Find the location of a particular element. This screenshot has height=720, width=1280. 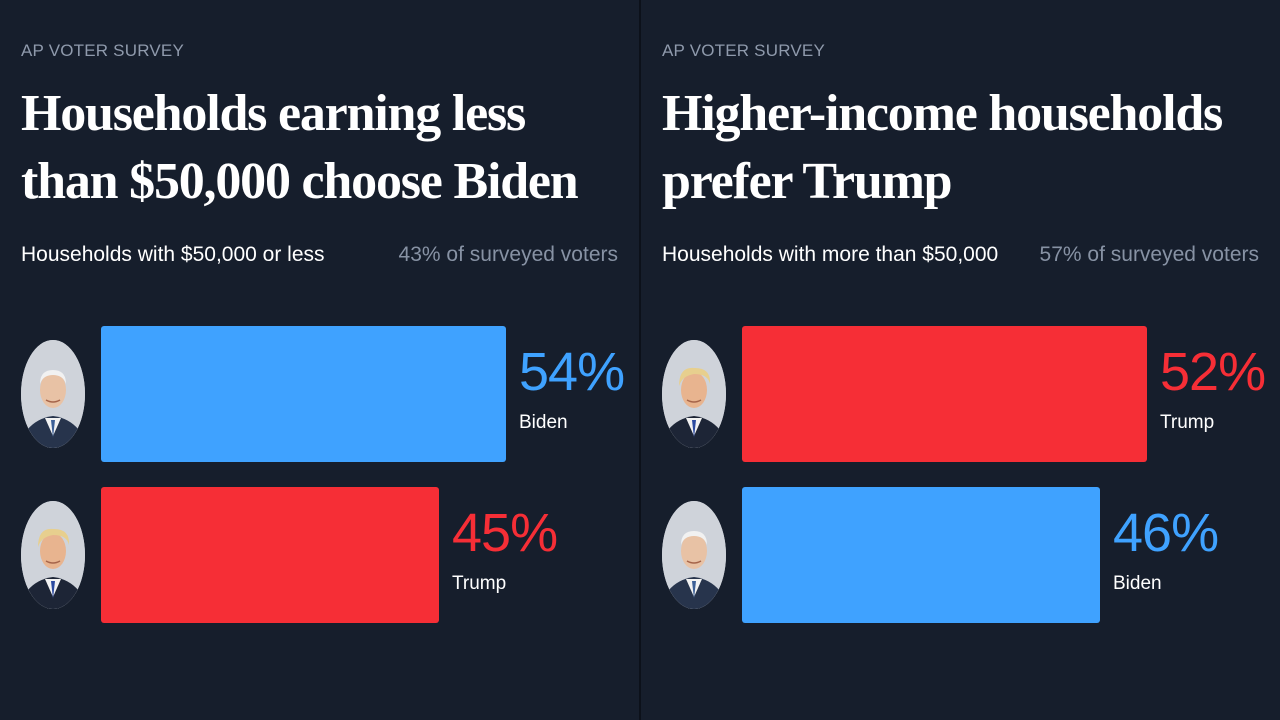

chart-subtitle: Households with $50,000 or less is located at coordinates (173, 254).